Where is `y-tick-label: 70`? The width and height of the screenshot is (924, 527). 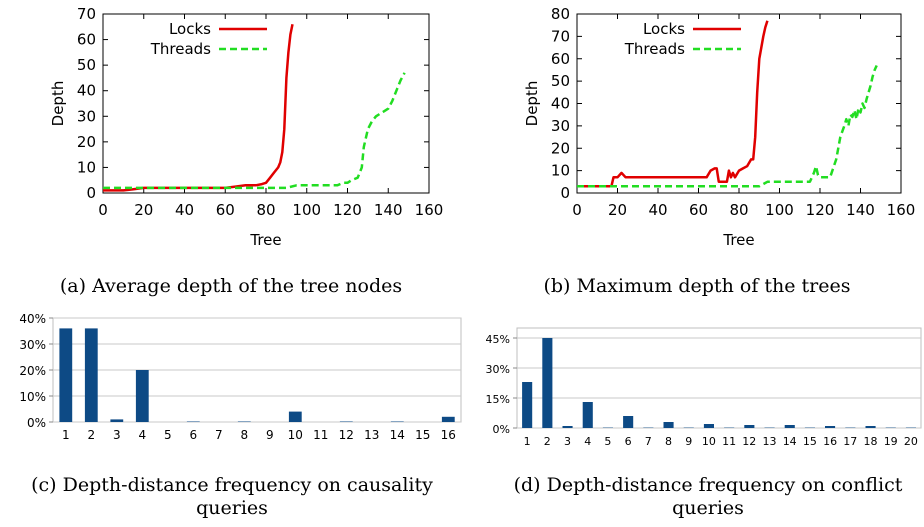
y-tick-label: 70 is located at coordinates (86, 14).